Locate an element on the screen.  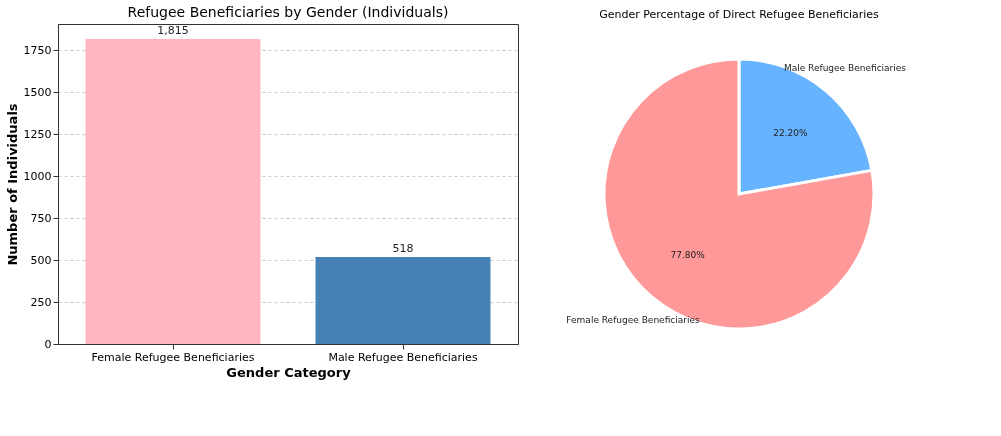
y-tick-label: 500 is located at coordinates (41, 260).